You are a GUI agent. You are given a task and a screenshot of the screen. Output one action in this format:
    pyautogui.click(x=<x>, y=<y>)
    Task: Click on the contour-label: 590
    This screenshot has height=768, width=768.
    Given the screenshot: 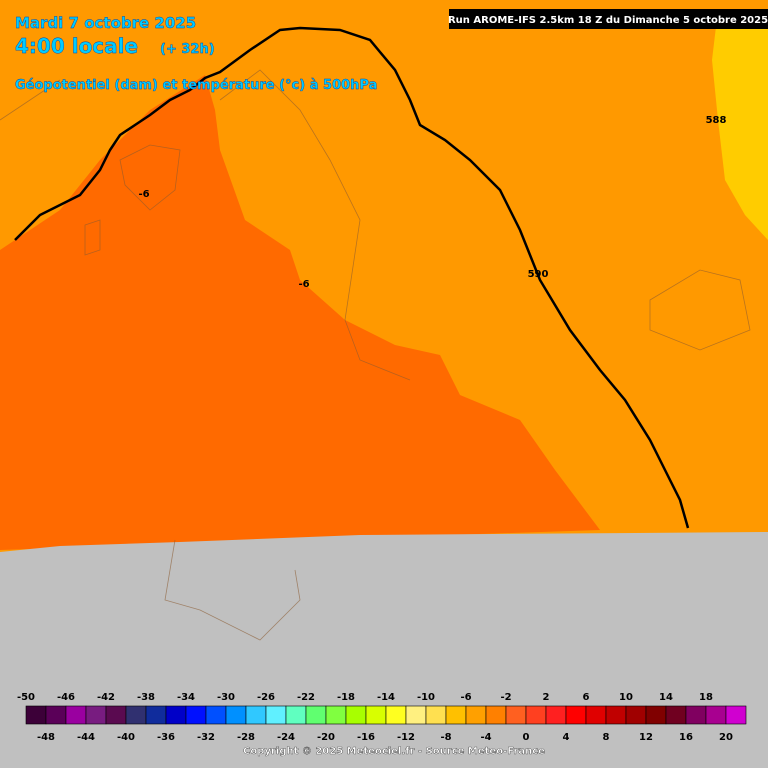 What is the action you would take?
    pyautogui.click(x=538, y=274)
    